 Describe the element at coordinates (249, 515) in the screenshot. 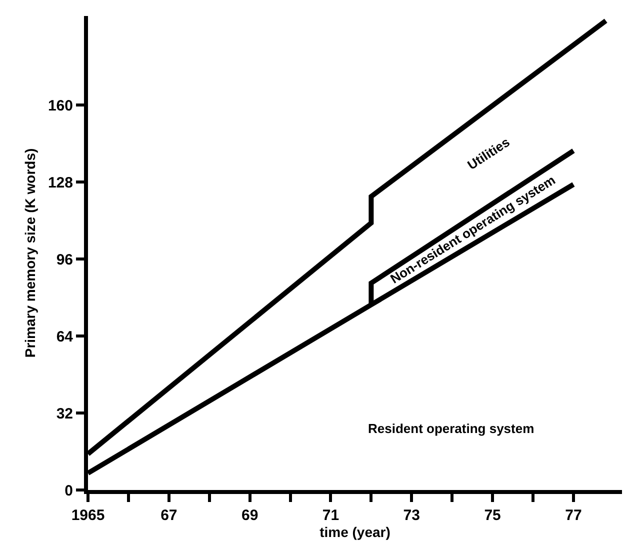

I see `x-tick-label: 69` at that location.